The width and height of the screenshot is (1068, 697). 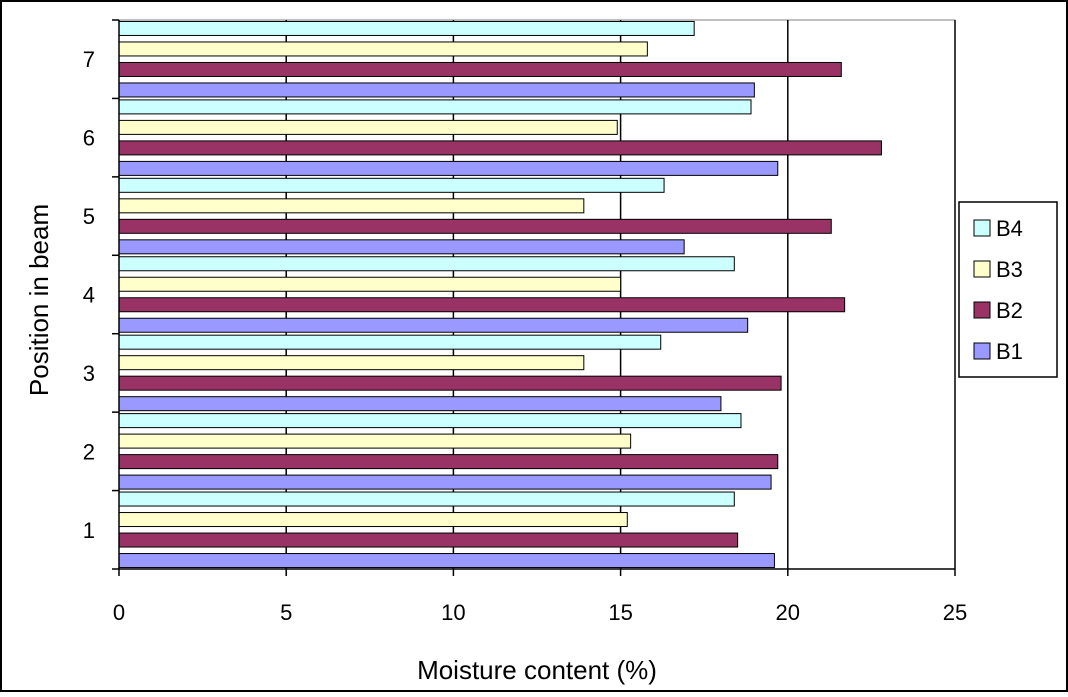 What do you see at coordinates (540, 612) in the screenshot?
I see `x-tick-labels: 0 5 10 15 20 25` at bounding box center [540, 612].